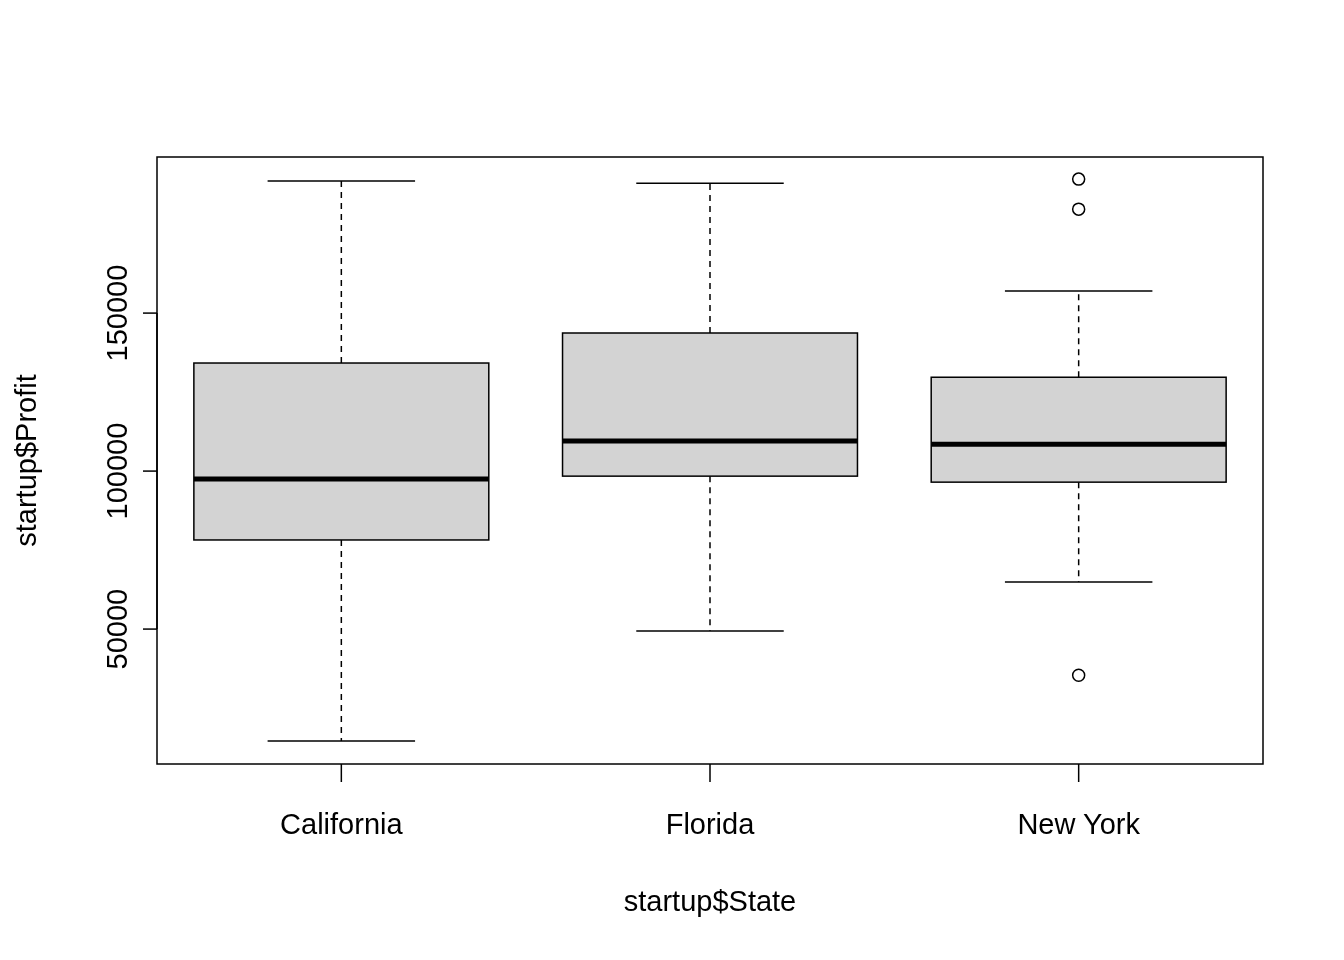 This screenshot has height=960, width=1344. What do you see at coordinates (117, 629) in the screenshot?
I see `y-tick-label: 50000` at bounding box center [117, 629].